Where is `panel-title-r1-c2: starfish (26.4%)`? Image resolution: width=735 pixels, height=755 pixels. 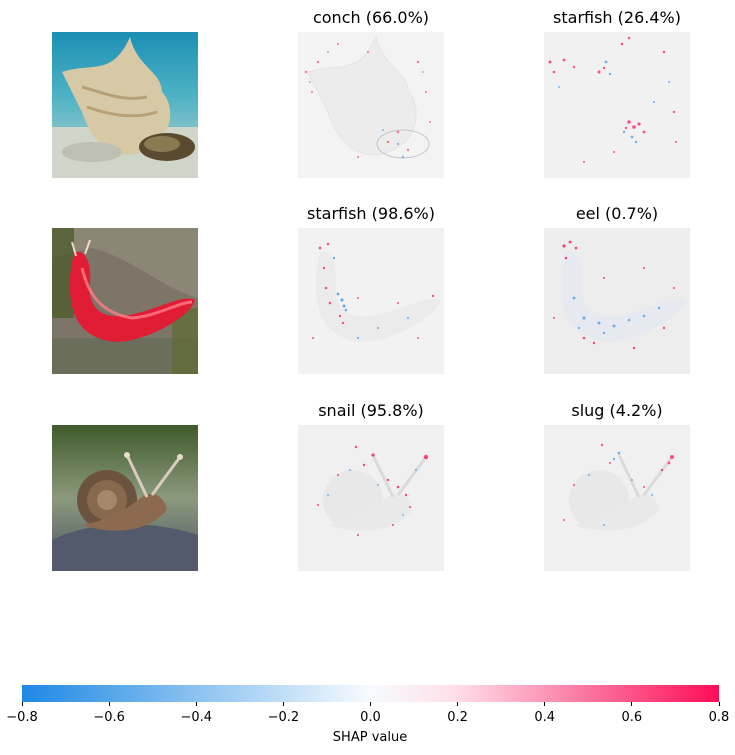
panel-title-r1-c2: starfish (26.4%) is located at coordinates (617, 17).